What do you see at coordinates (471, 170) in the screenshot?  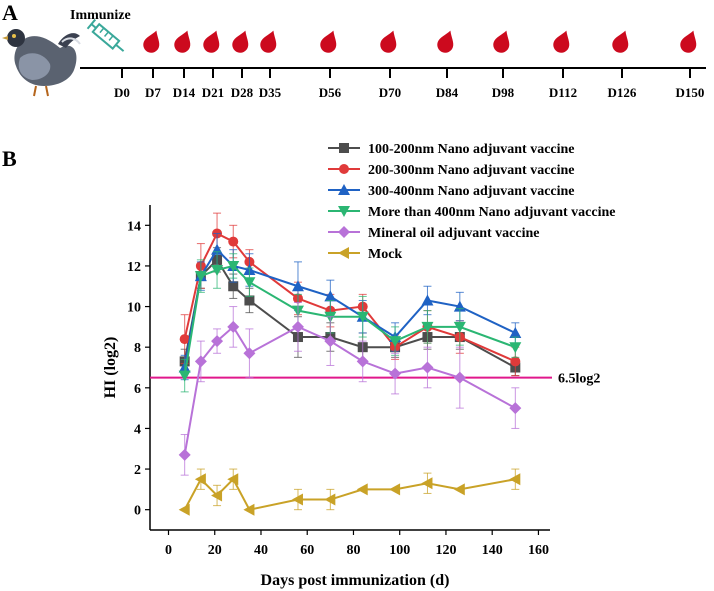 I see `legend-entry: 200-300nm Nano adjuvant vaccine` at bounding box center [471, 170].